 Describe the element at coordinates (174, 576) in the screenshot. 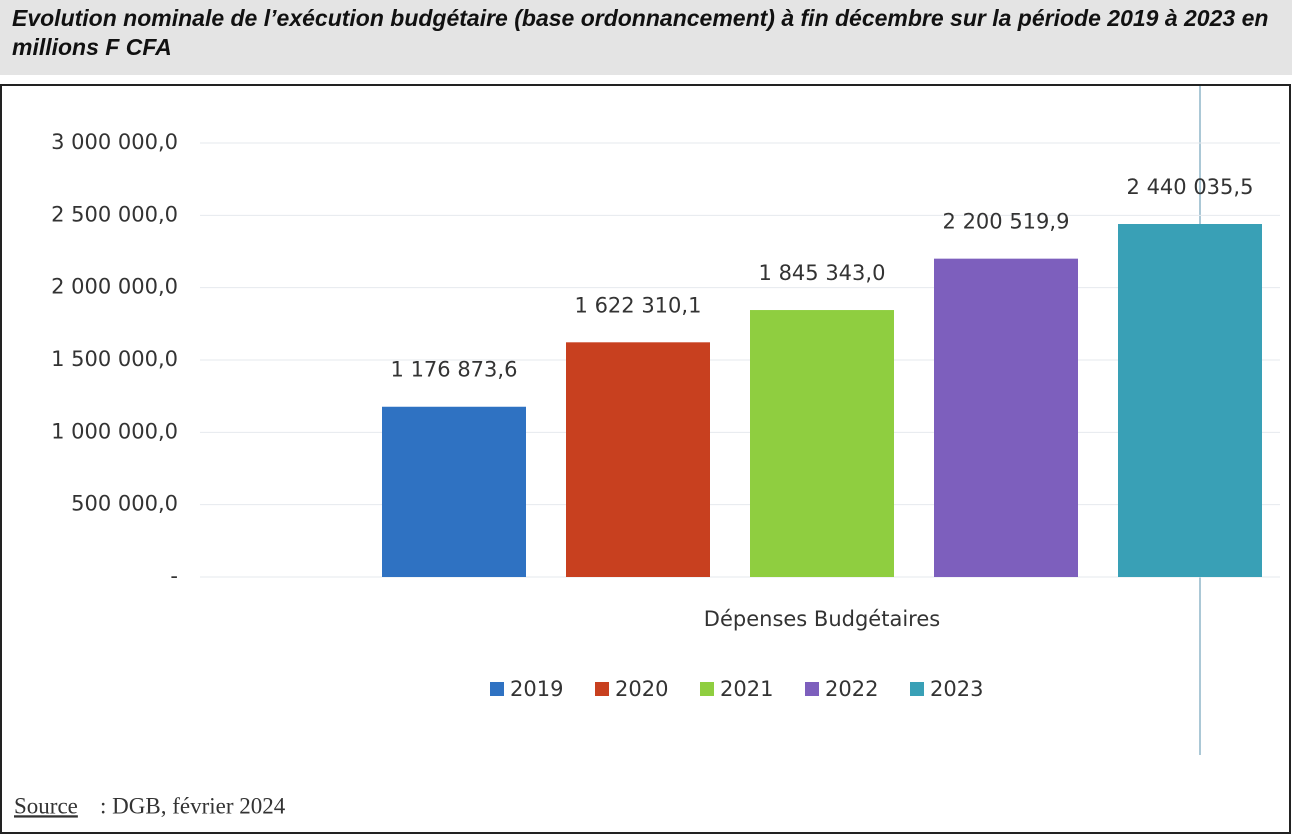

I see `y-tick-label: -` at that location.